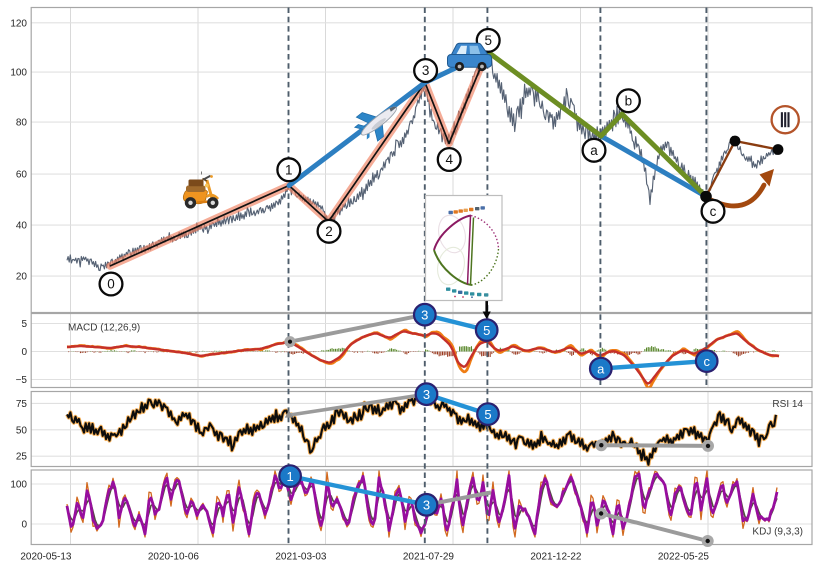 Image resolution: width=819 pixels, height=568 pixels. I want to click on svg-text: MACD (12,26,9), so click(104, 327).